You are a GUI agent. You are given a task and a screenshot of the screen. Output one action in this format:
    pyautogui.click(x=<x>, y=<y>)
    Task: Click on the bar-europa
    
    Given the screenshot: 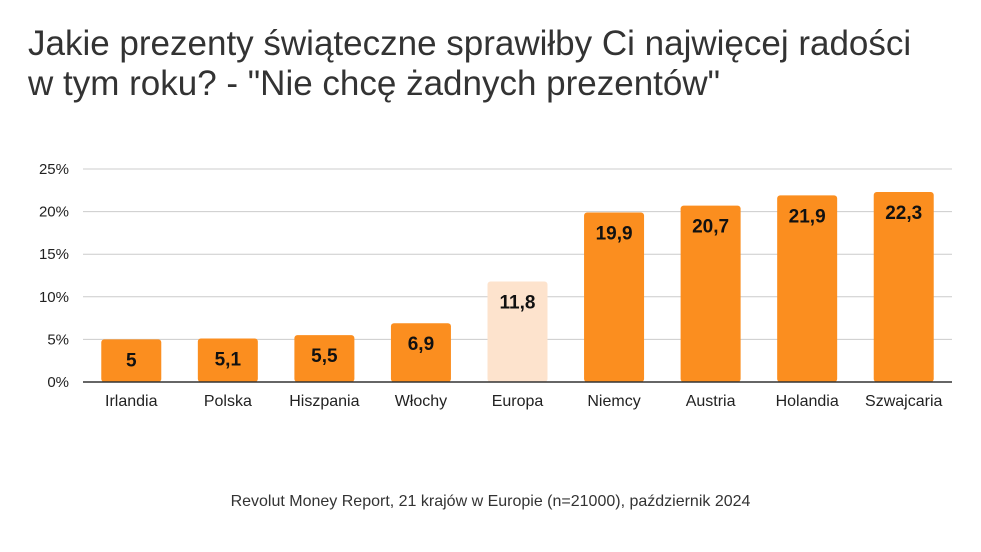 What is the action you would take?
    pyautogui.click(x=517, y=331)
    